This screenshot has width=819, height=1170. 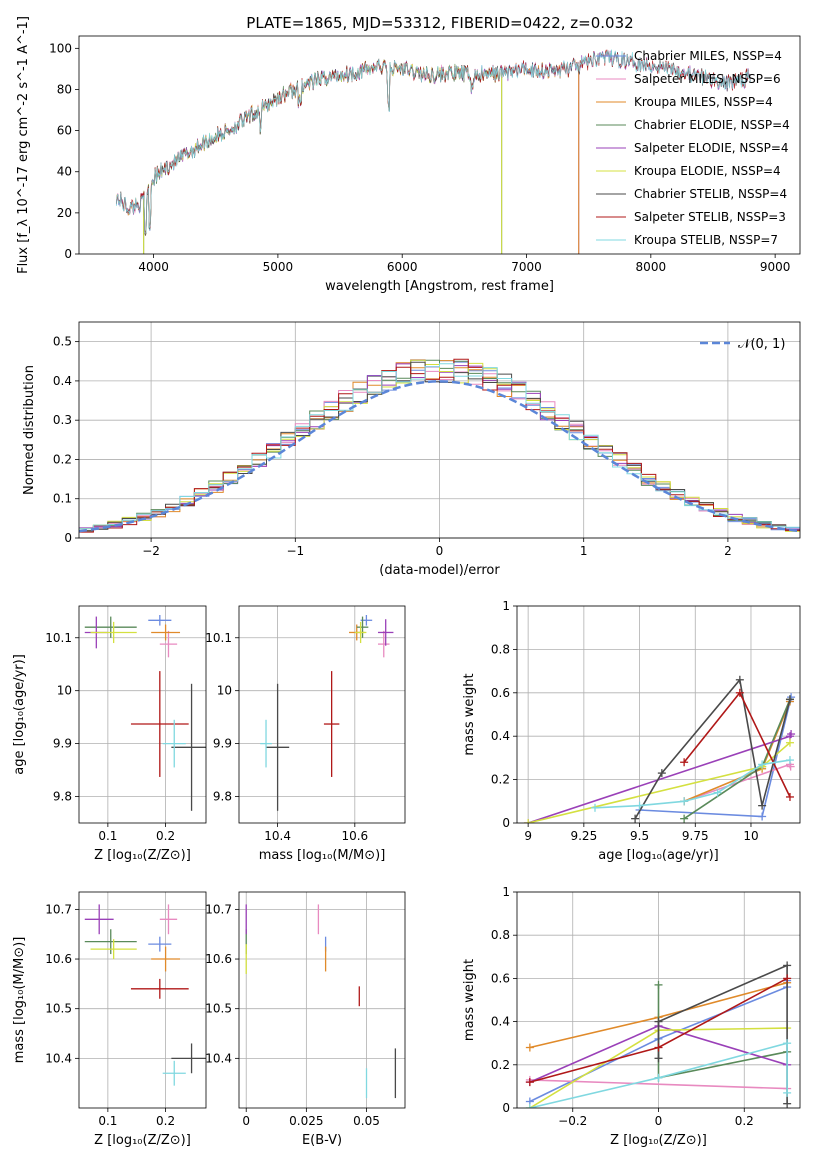 What do you see at coordinates (439, 570) in the screenshot?
I see `x-axis-label: (data-model)/error` at bounding box center [439, 570].